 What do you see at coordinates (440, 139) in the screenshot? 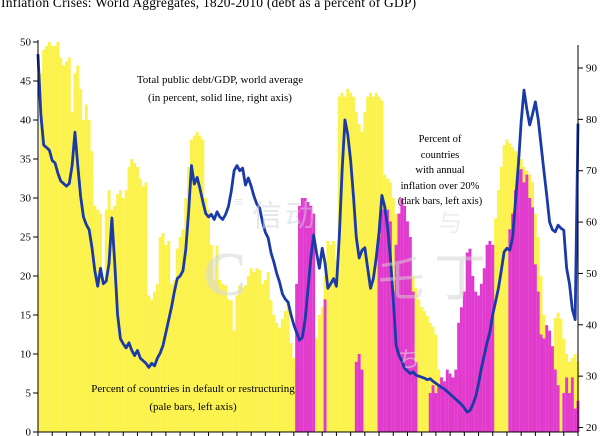
I see `annotation-inflation-line-1: Percent of` at bounding box center [440, 139].